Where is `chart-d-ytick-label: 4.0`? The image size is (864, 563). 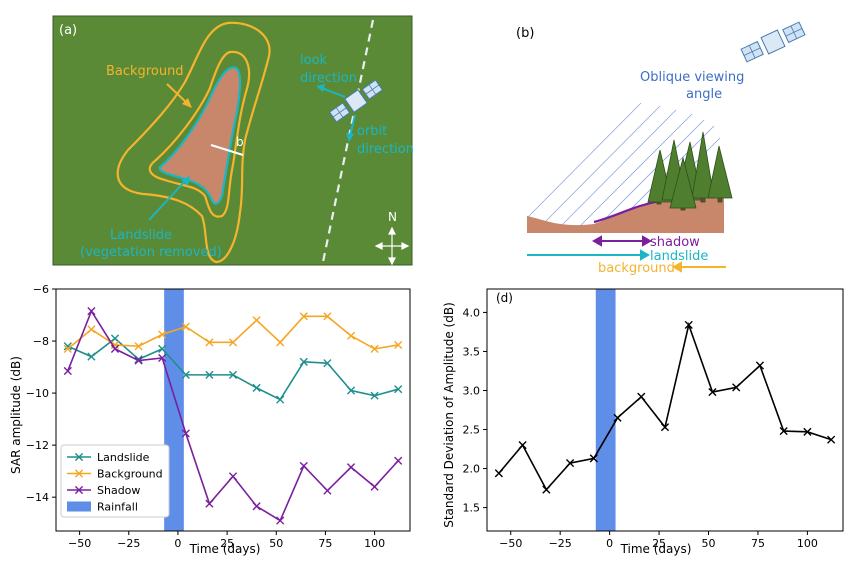 chart-d-ytick-label: 4.0 is located at coordinates (472, 312).